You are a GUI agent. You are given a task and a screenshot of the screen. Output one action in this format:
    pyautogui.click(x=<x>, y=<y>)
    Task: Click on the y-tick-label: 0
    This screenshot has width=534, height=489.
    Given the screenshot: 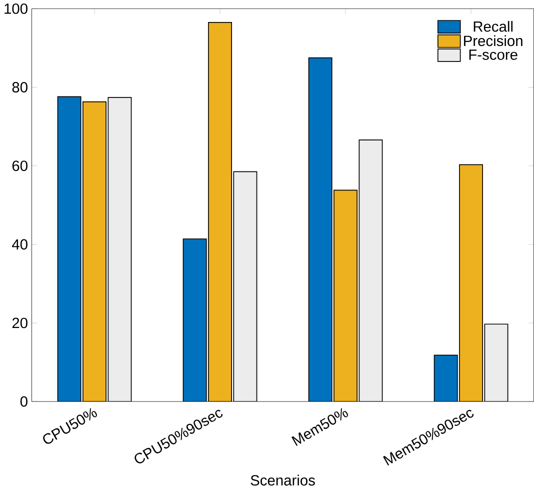 What is the action you would take?
    pyautogui.click(x=24, y=401)
    